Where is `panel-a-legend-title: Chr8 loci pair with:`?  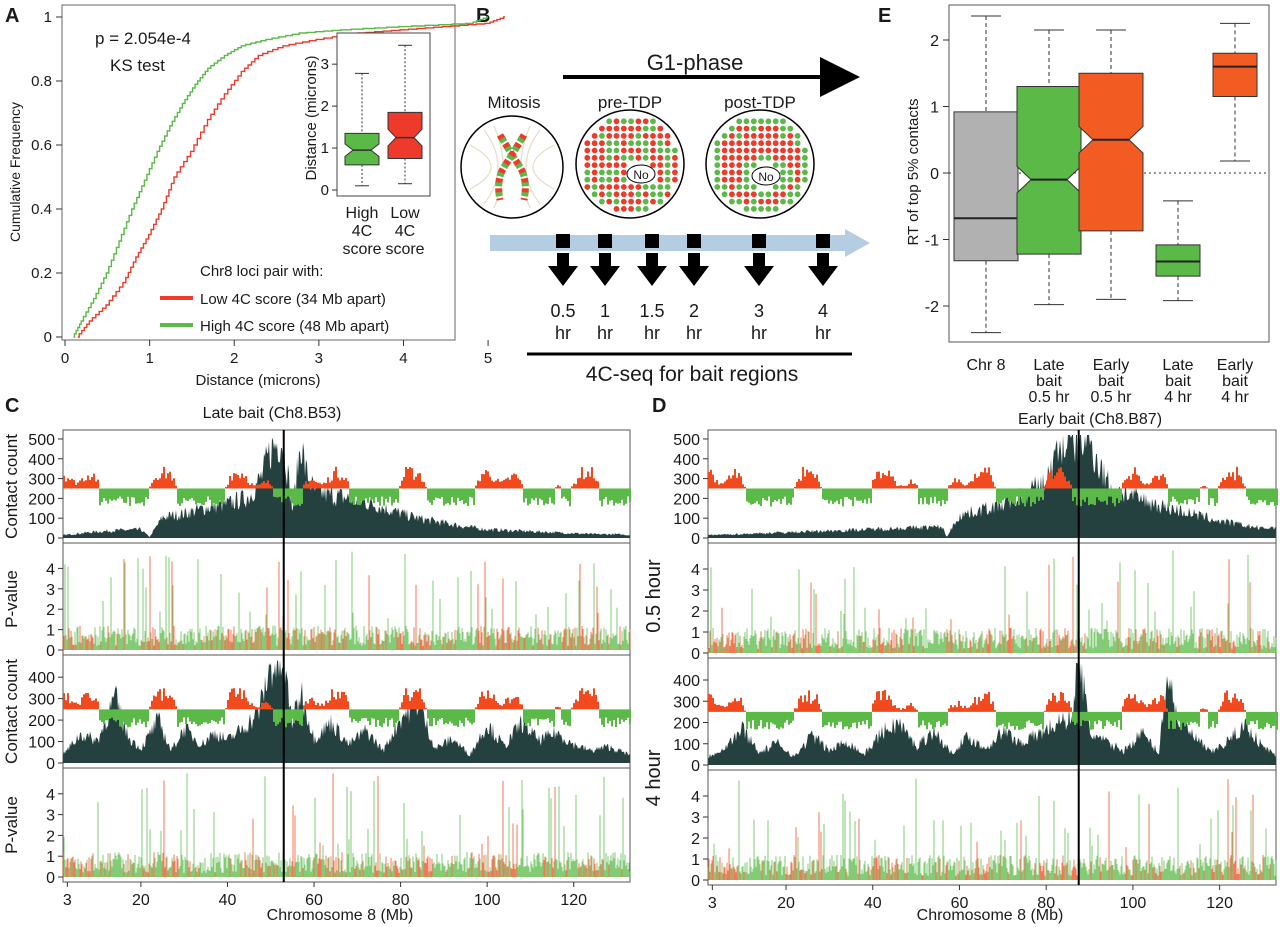
panel-a-legend-title: Chr8 loci pair with: is located at coordinates (261, 271).